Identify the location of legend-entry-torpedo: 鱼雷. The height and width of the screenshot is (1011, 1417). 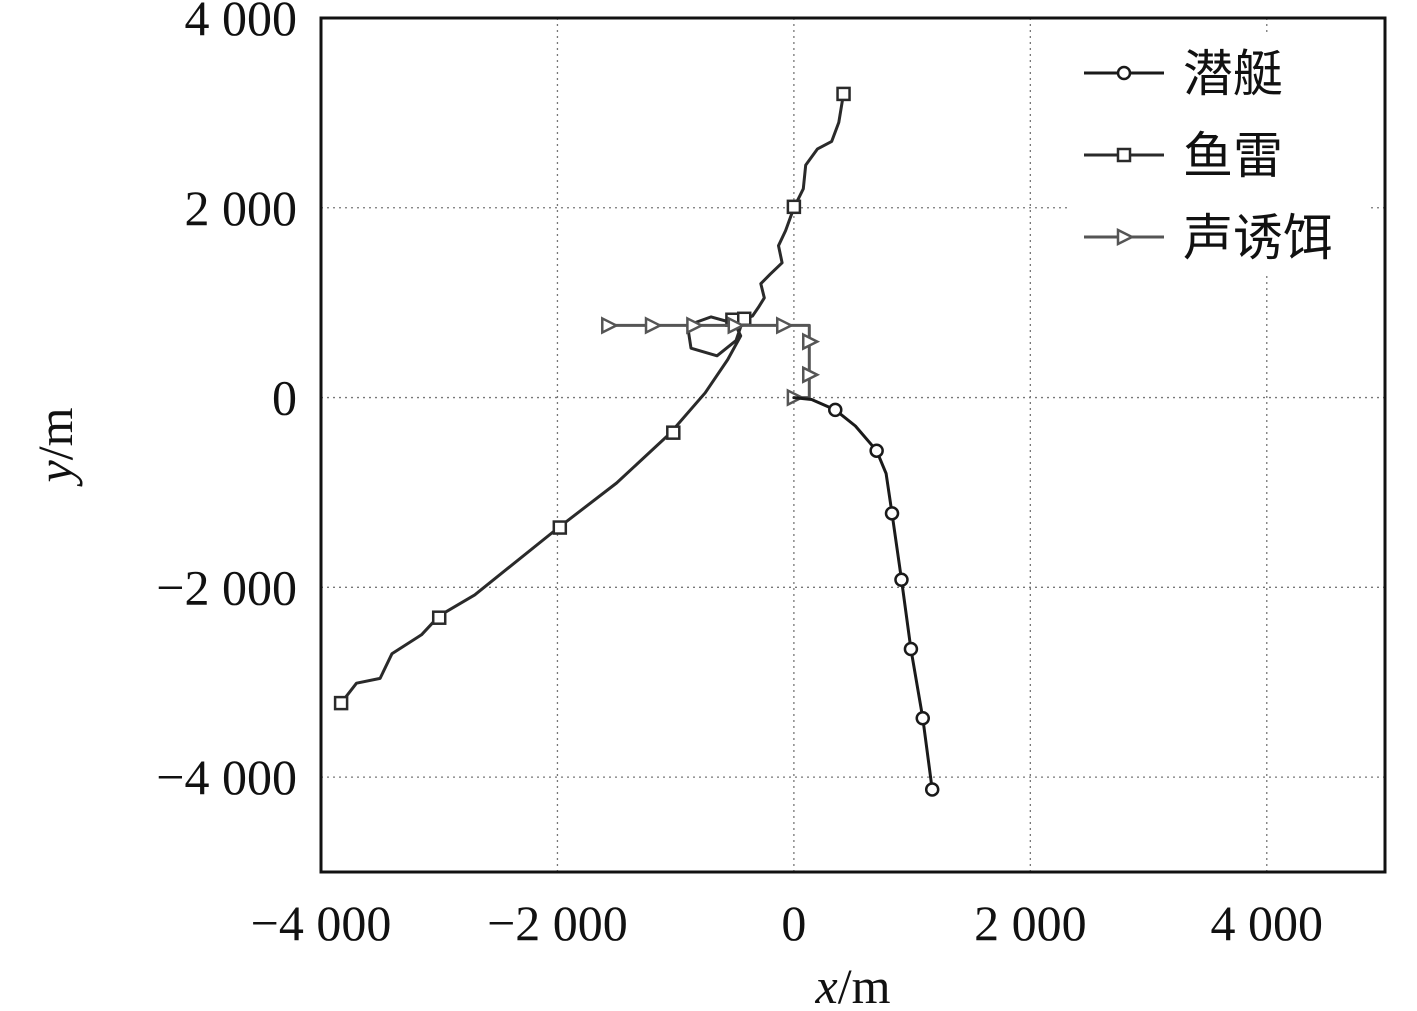
(1183, 156).